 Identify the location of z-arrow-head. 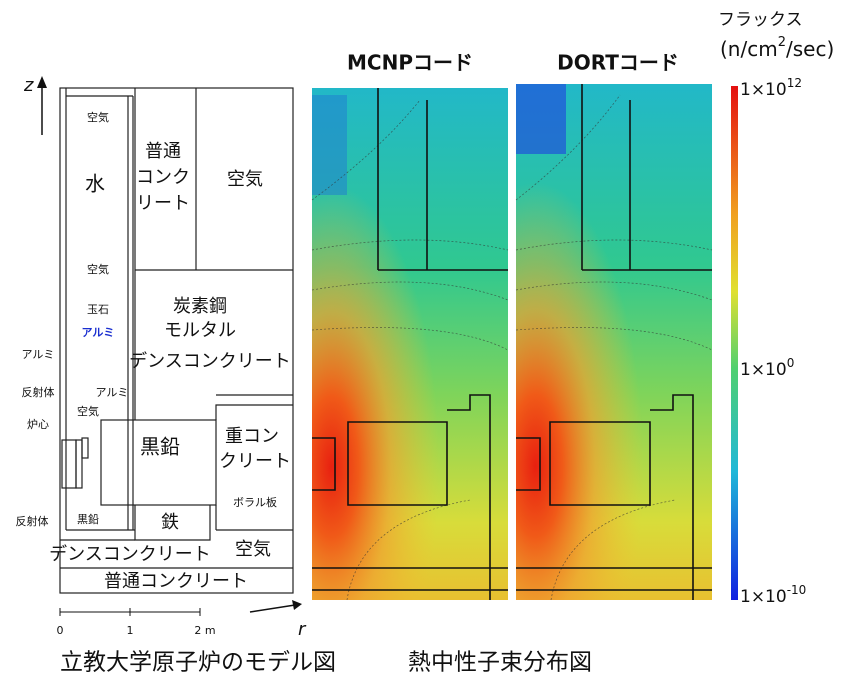
(42, 82).